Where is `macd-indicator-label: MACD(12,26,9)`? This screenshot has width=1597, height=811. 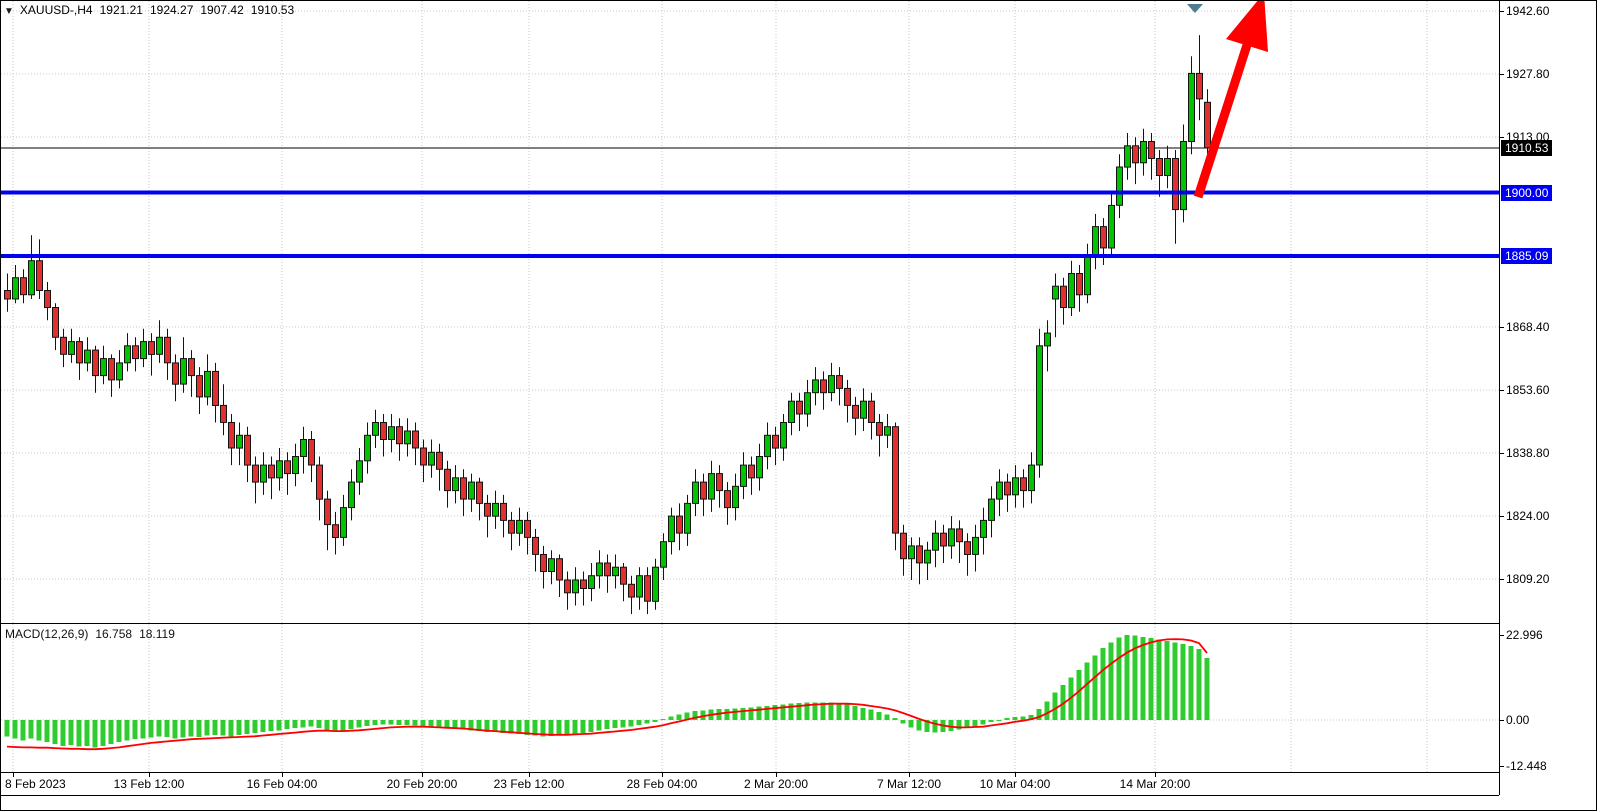
macd-indicator-label: MACD(12,26,9) is located at coordinates (47, 634).